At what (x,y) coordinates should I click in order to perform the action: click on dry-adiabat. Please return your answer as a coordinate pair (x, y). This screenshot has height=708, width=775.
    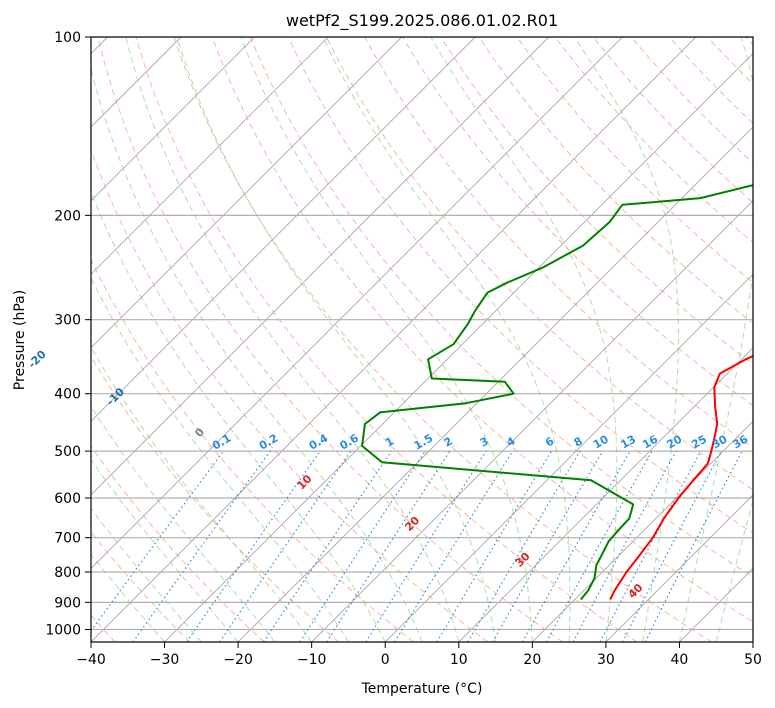
    Looking at the image, I should click on (178, 543).